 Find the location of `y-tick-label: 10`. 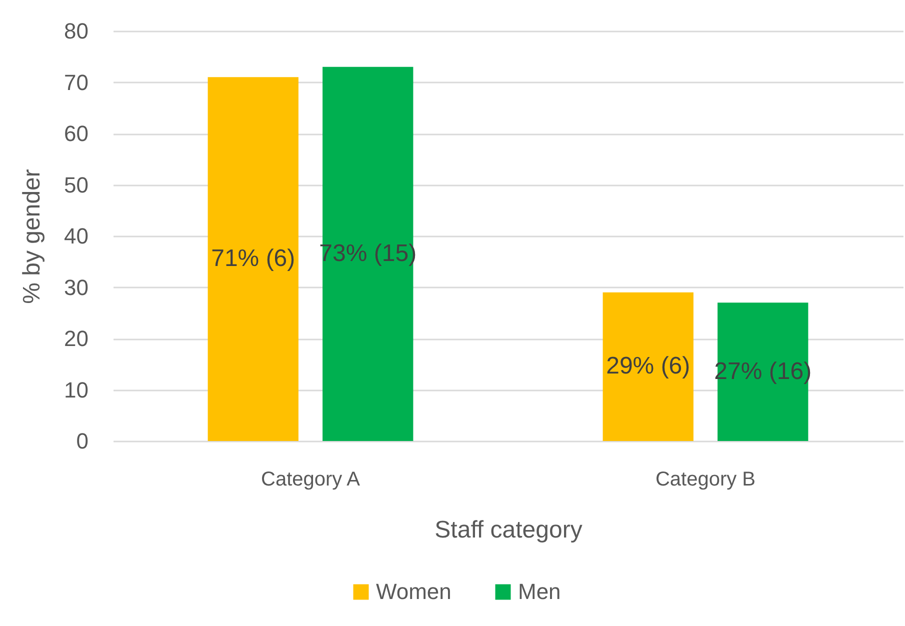

y-tick-label: 10 is located at coordinates (76, 389).